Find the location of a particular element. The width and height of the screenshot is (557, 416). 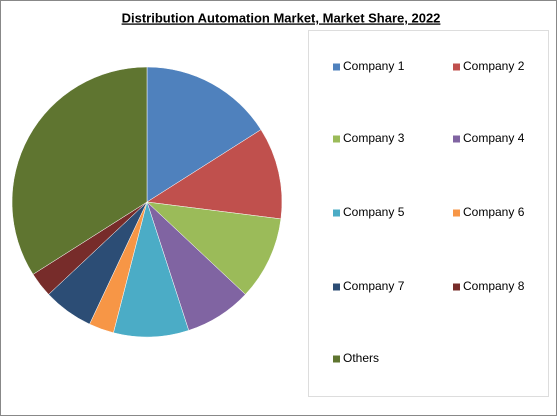

legend-label: Company 3 is located at coordinates (374, 138).